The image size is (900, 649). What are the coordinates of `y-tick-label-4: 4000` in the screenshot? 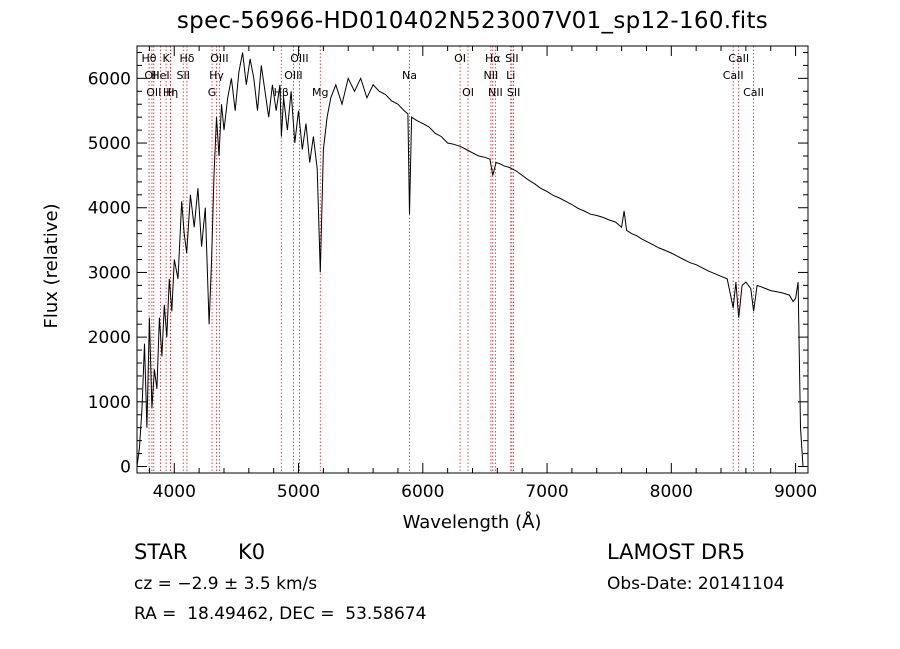 It's located at (109, 209).